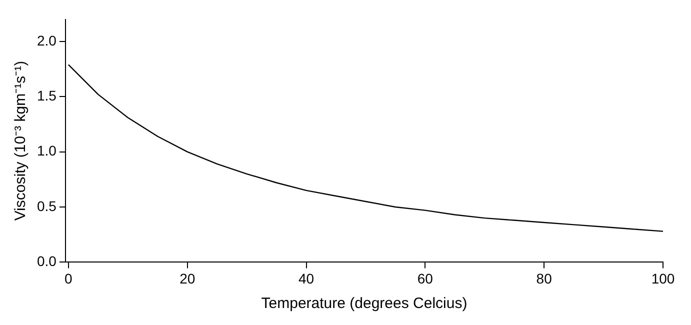 The width and height of the screenshot is (691, 325). Describe the element at coordinates (188, 278) in the screenshot. I see `x-tick-label: 20` at that location.